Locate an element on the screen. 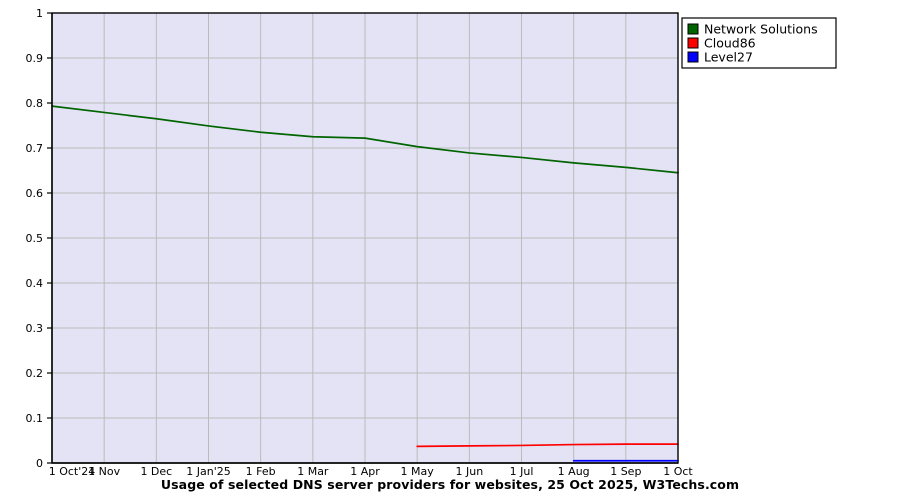 The image size is (900, 500). x-axis-tick-label: 1 Dec is located at coordinates (156, 471).